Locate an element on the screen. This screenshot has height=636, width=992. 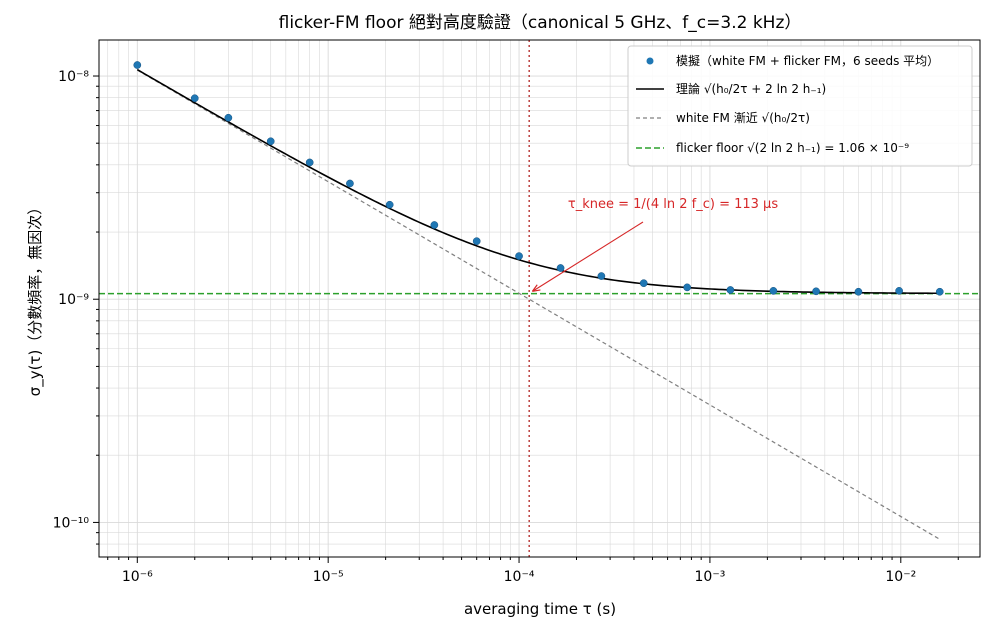
x-tick-label: 10⁻⁶ is located at coordinates (137, 577).